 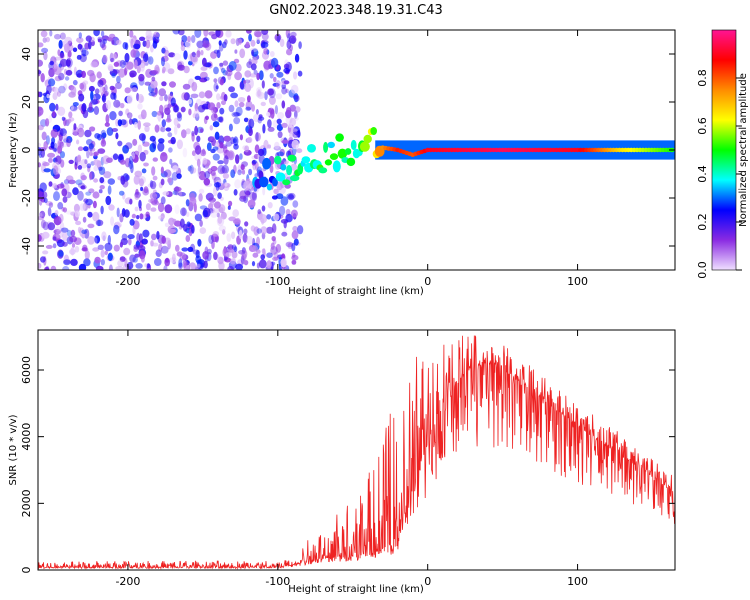 I want to click on colorbar-tick-label: 0.8, so click(x=702, y=78).